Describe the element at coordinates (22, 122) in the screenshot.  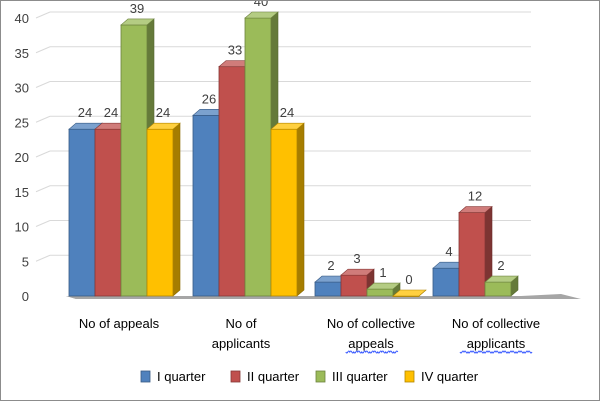
I see `y-tick-label: 25` at that location.